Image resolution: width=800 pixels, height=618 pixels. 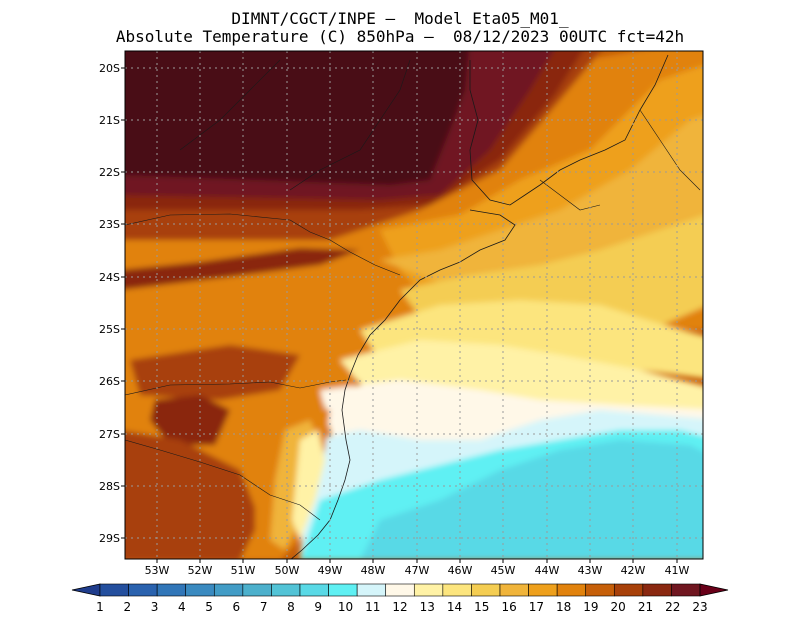 What do you see at coordinates (112, 303) in the screenshot?
I see `latitude-labels: 20S 21S 22S 23S 24S 25S 26S 27S 28S 29S` at bounding box center [112, 303].